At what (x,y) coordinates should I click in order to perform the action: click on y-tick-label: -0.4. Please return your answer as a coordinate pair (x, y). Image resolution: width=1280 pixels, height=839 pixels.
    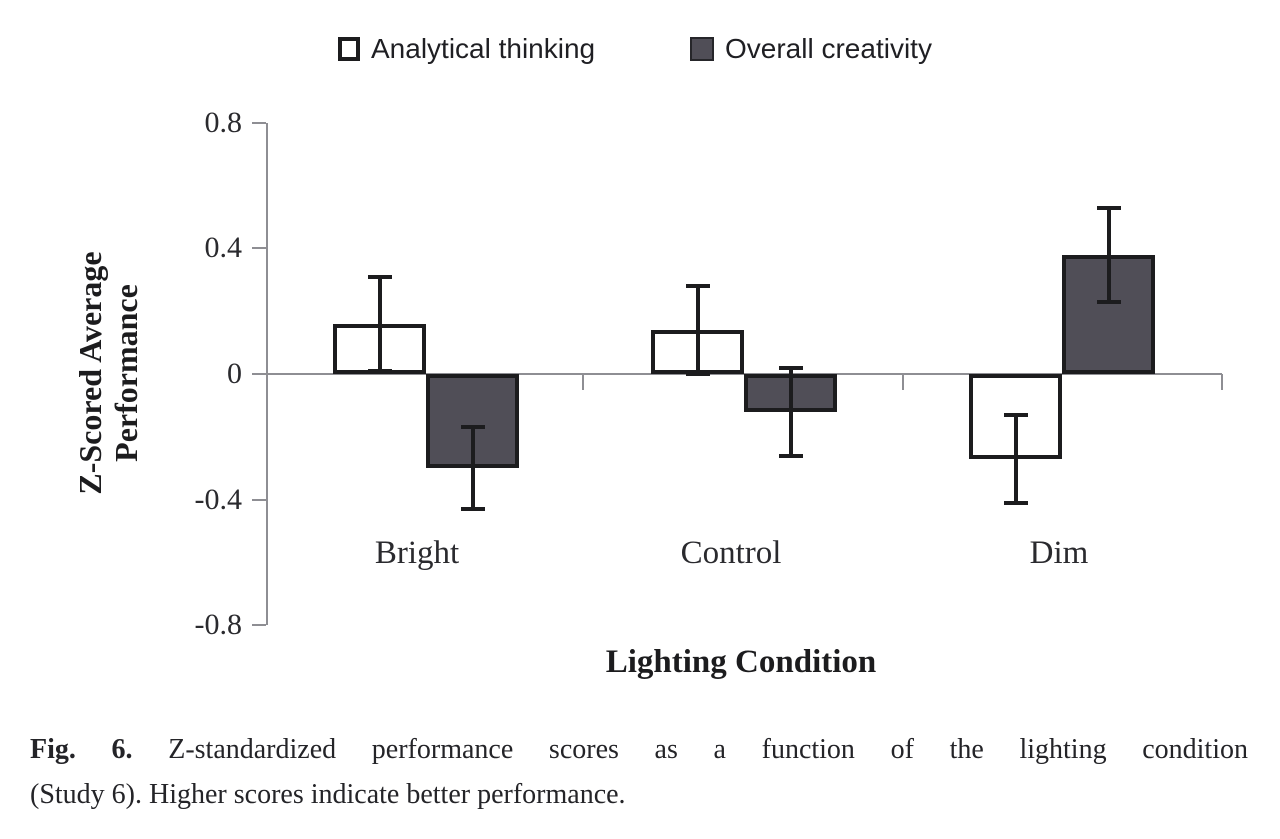
    Looking at the image, I should click on (218, 499).